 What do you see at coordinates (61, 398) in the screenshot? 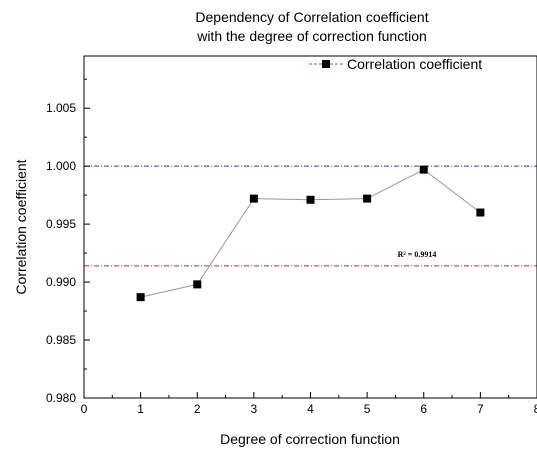
I see `y-tick-label: 0.980` at bounding box center [61, 398].